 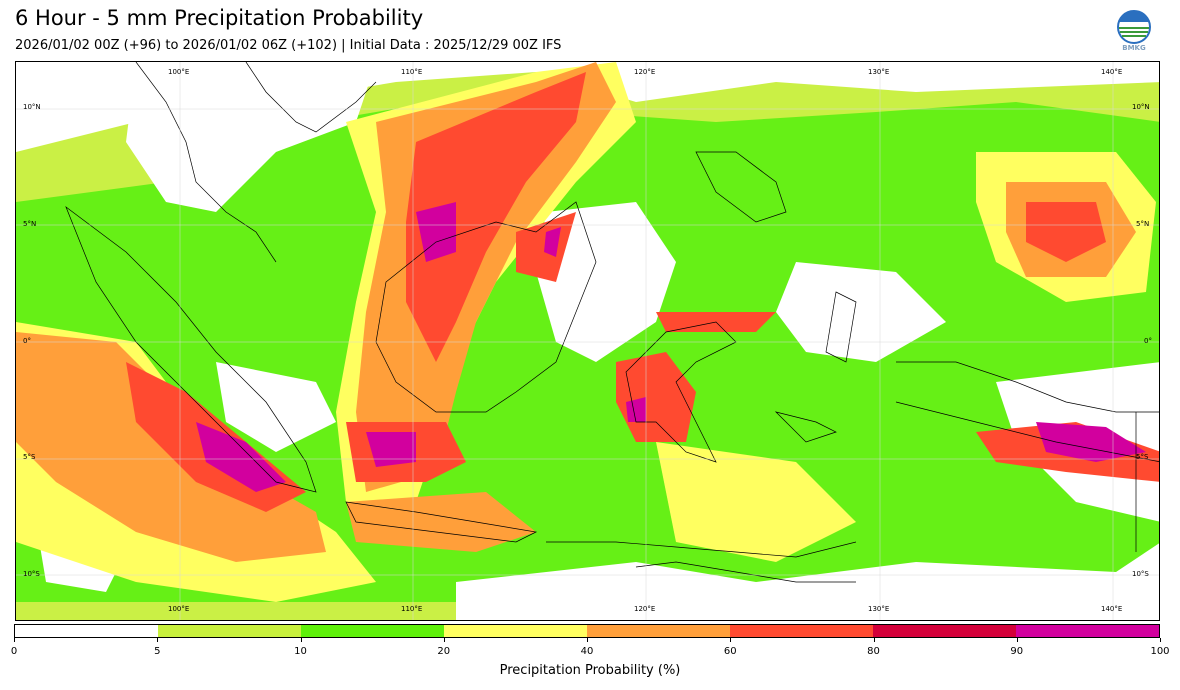 What do you see at coordinates (179, 72) in the screenshot?
I see `lon-label-top: 100°E` at bounding box center [179, 72].